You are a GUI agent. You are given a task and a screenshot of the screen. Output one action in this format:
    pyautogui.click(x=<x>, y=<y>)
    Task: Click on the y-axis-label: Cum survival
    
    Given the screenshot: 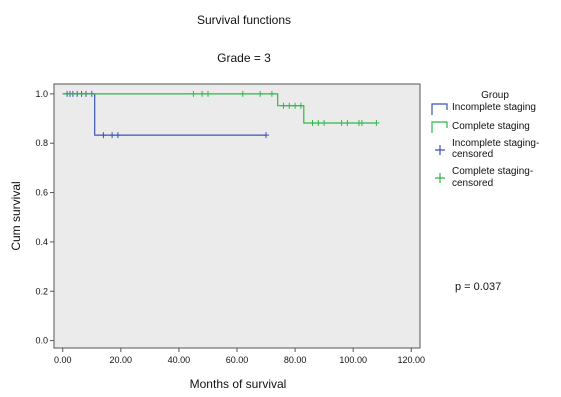 What is the action you would take?
    pyautogui.click(x=16, y=215)
    